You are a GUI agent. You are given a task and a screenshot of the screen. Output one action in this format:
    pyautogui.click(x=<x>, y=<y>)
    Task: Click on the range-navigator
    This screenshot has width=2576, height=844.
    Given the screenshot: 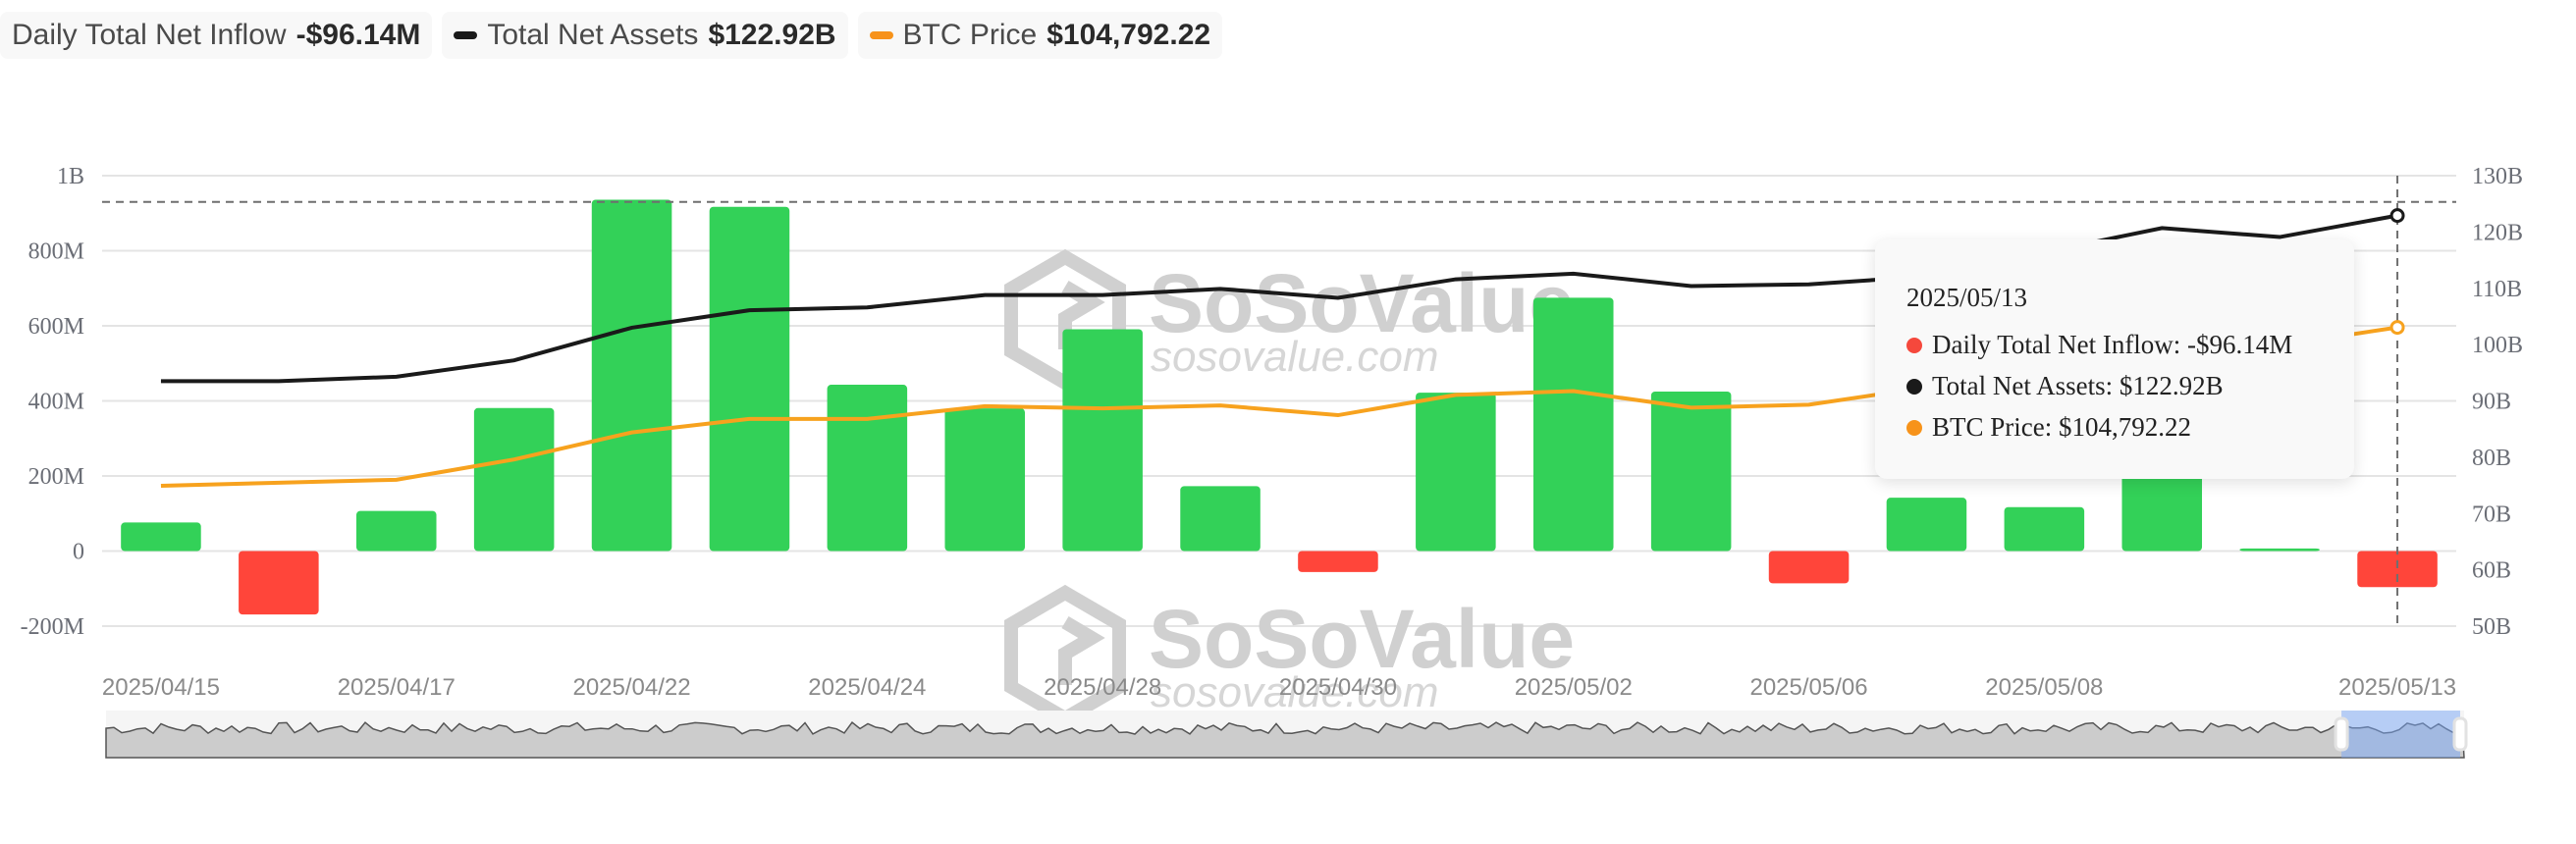 What is the action you would take?
    pyautogui.click(x=1286, y=735)
    